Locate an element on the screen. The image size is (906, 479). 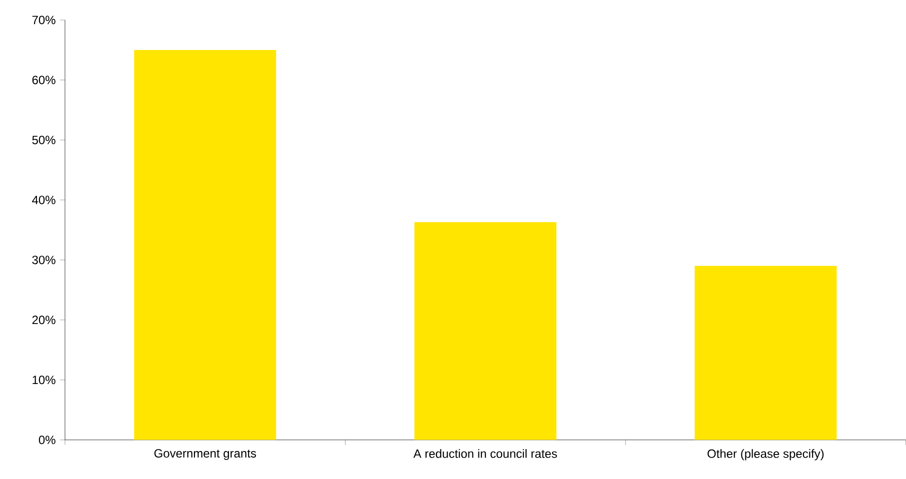
y-tick-label: 40% is located at coordinates (44, 200).